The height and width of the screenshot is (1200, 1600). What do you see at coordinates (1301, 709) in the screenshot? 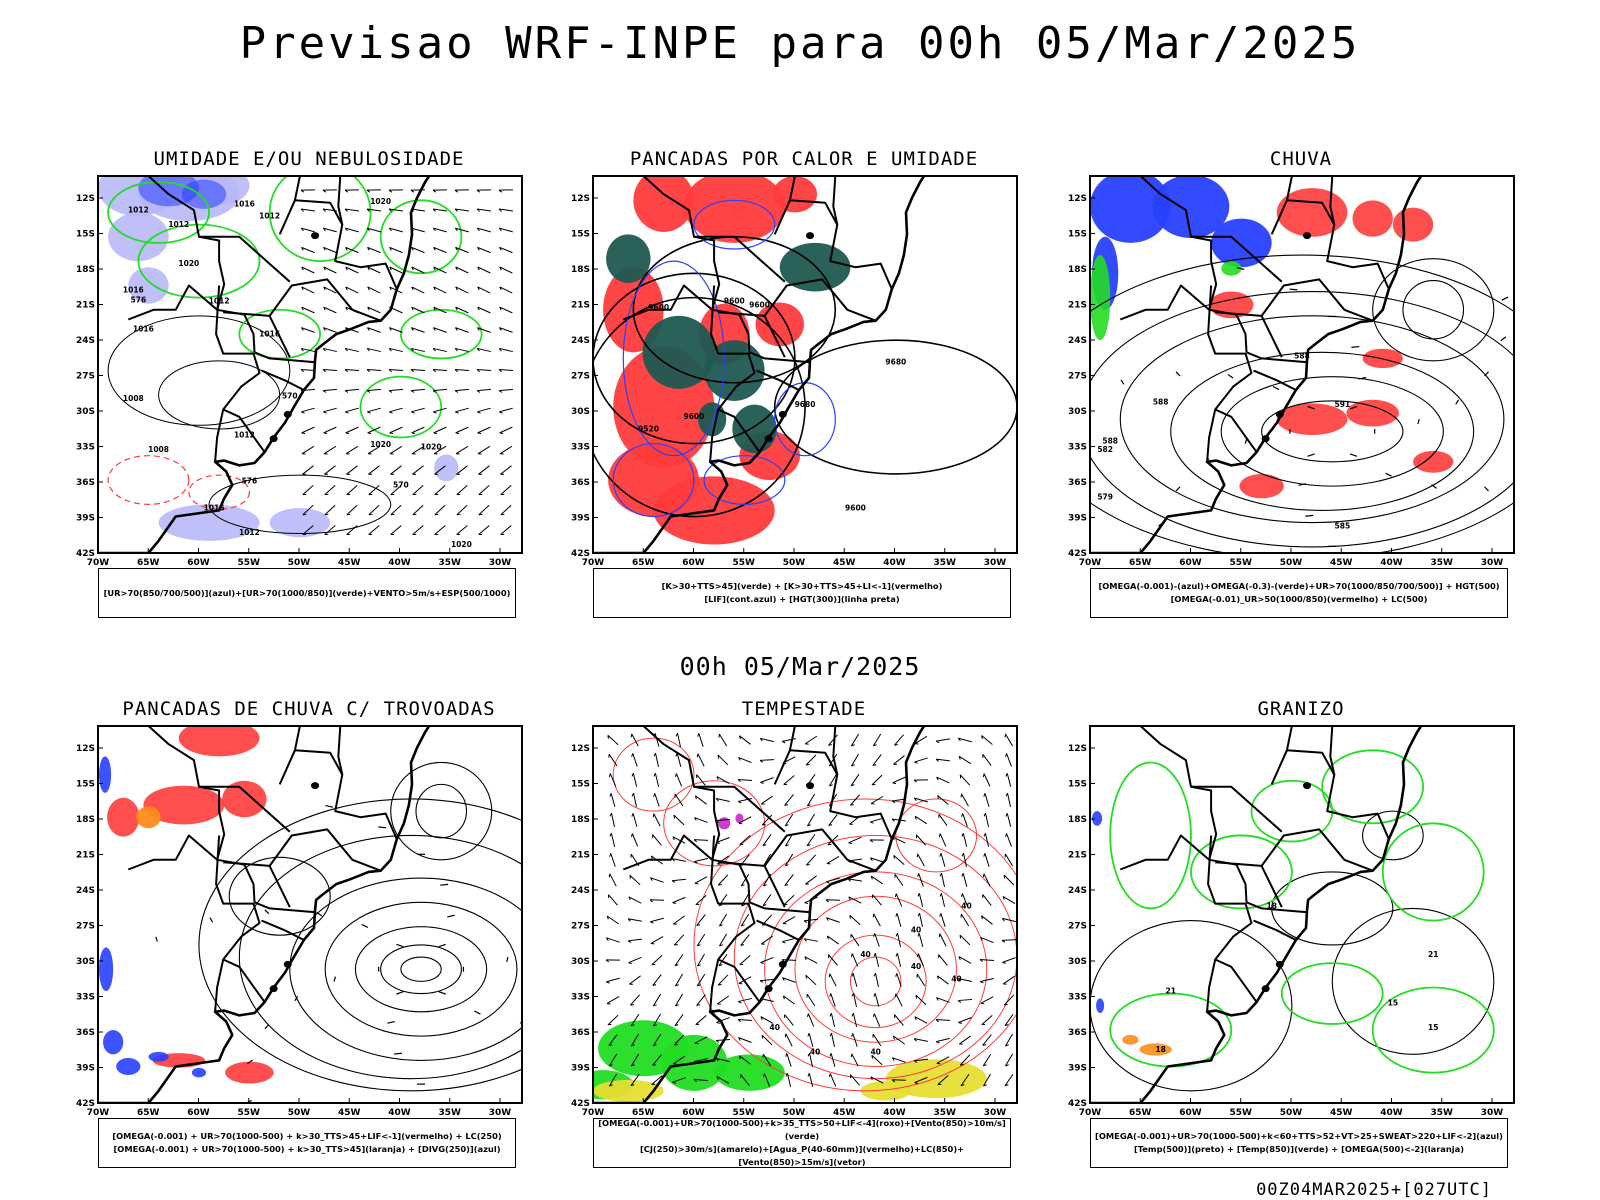
I see `panel-title: GRANIZO` at bounding box center [1301, 709].